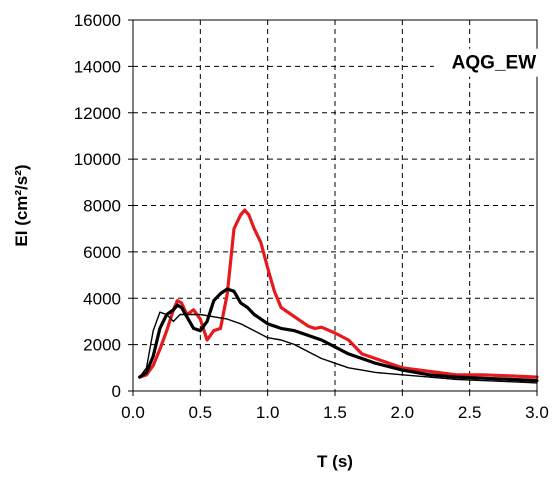 The width and height of the screenshot is (557, 479). Describe the element at coordinates (21, 205) in the screenshot. I see `y-axis-title: EI (cm²/s²)` at that location.